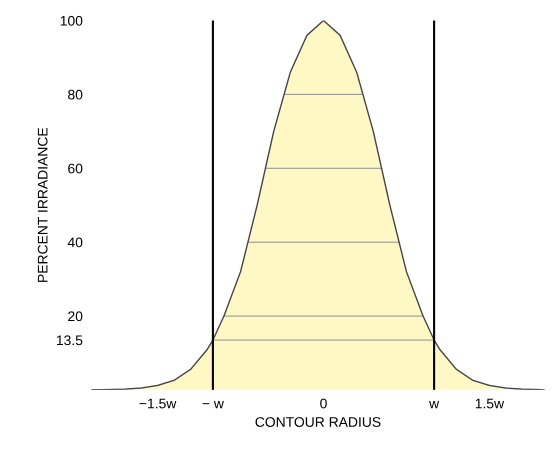 The width and height of the screenshot is (553, 456). What do you see at coordinates (75, 95) in the screenshot?
I see `y-tick-label: 80` at bounding box center [75, 95].